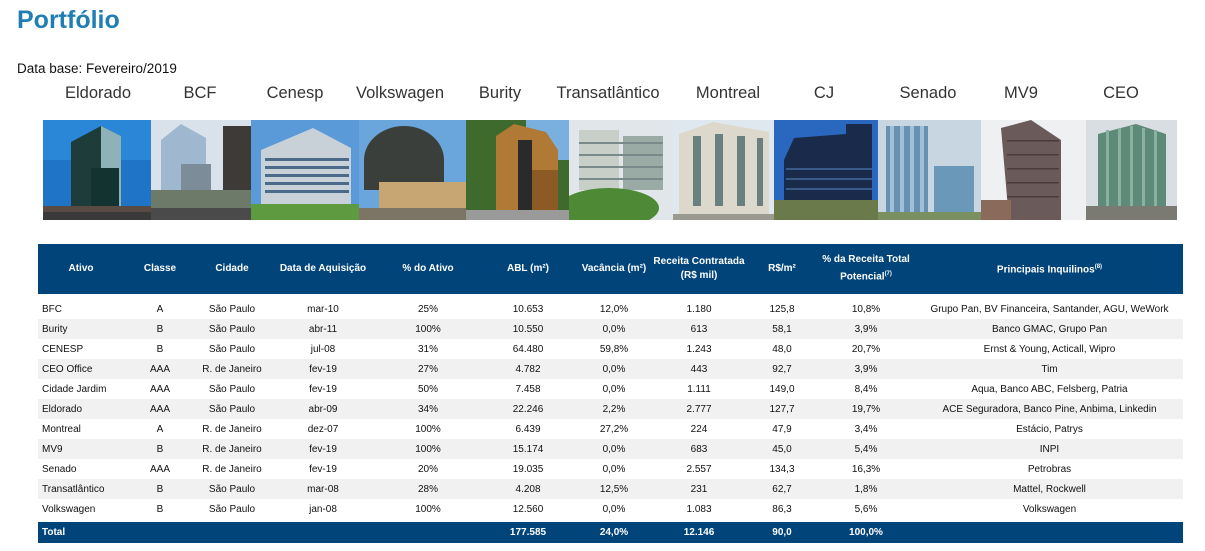 The height and width of the screenshot is (551, 1205). Describe the element at coordinates (699, 329) in the screenshot. I see `cell-receita: 613` at that location.